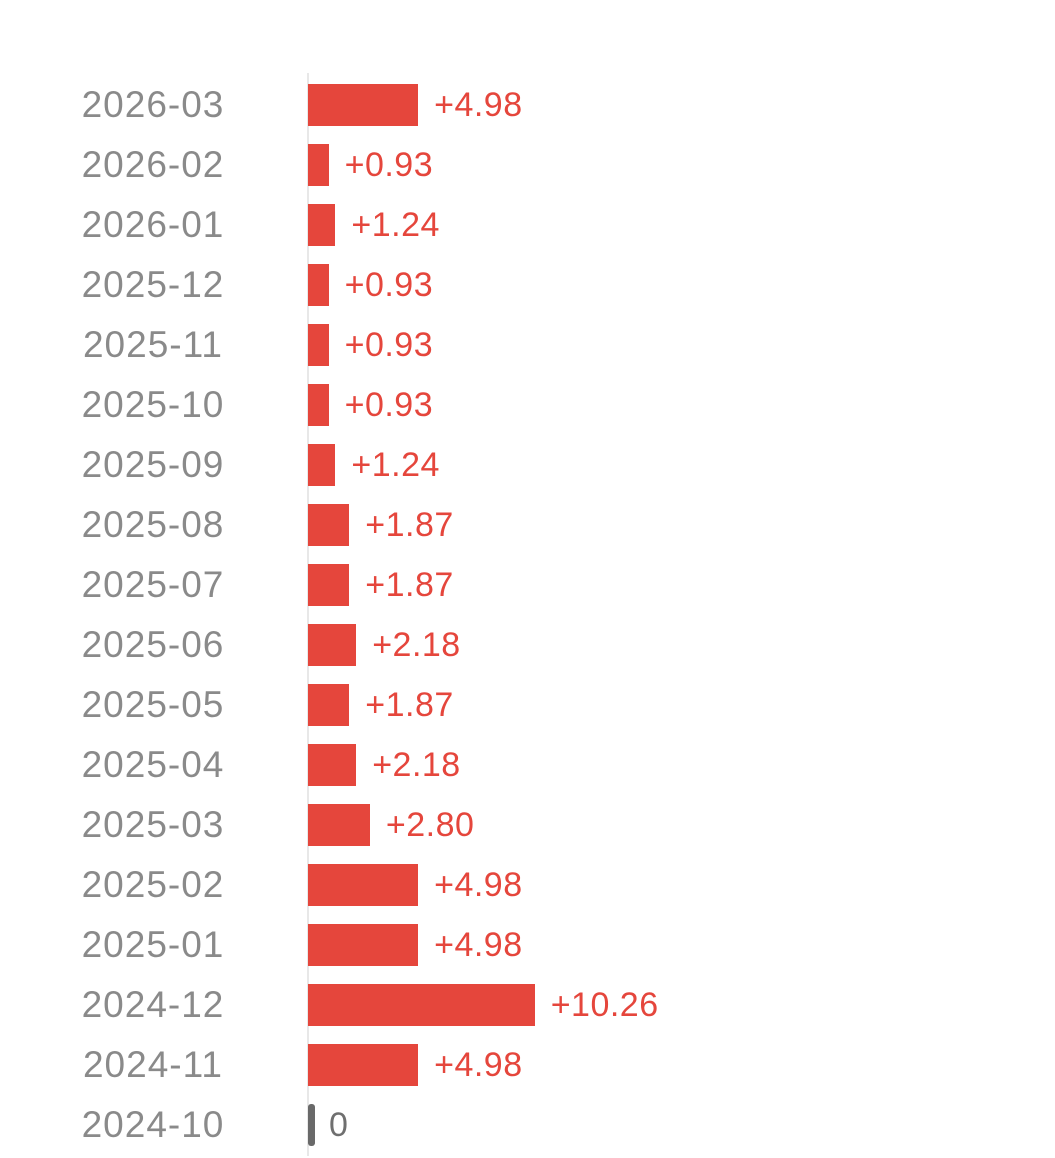 This screenshot has width=1055, height=1158. Describe the element at coordinates (153, 1064) in the screenshot. I see `category-label: 2024-11` at that location.